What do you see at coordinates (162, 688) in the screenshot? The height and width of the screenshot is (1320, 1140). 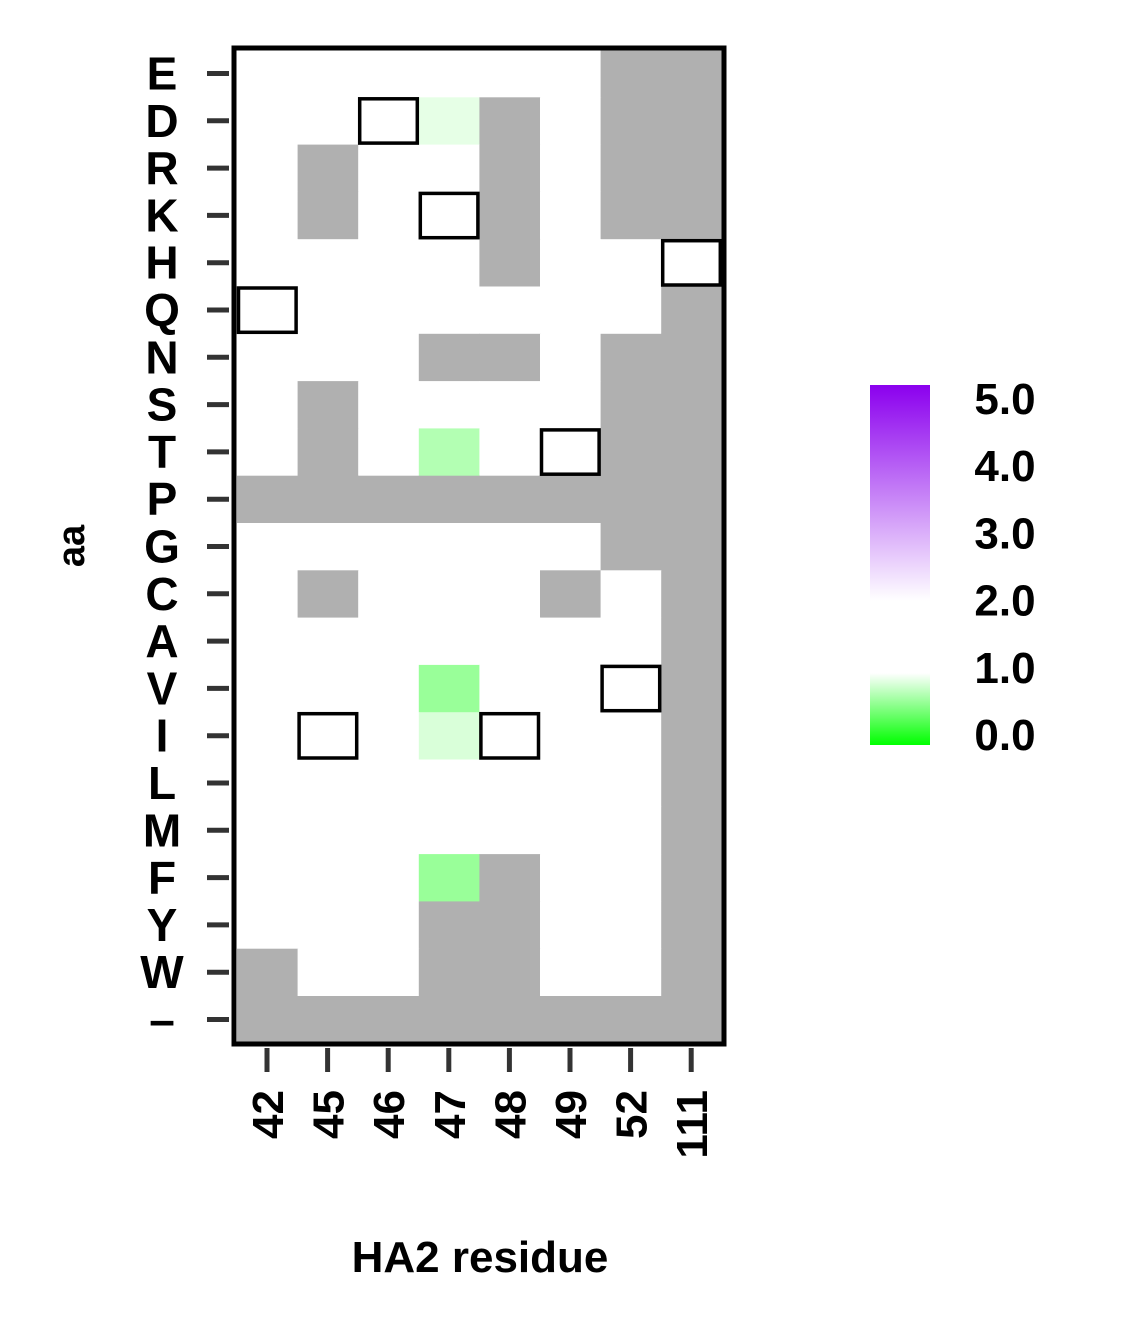 I see `y-tick-label: V` at bounding box center [162, 688].